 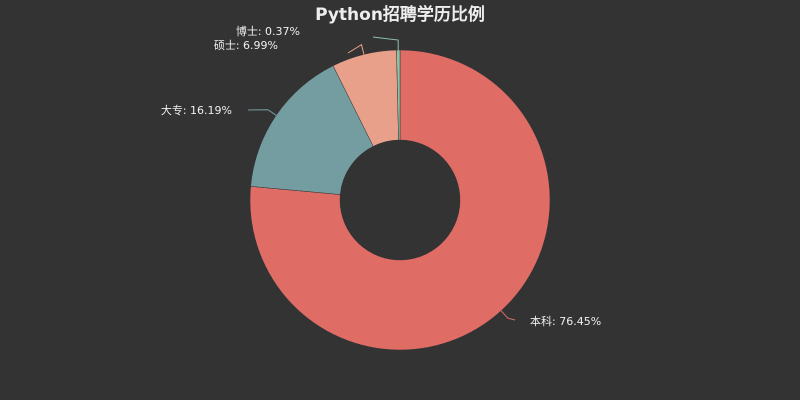 What do you see at coordinates (268, 31) in the screenshot?
I see `slice-label-4: 博士: 0.37%` at bounding box center [268, 31].